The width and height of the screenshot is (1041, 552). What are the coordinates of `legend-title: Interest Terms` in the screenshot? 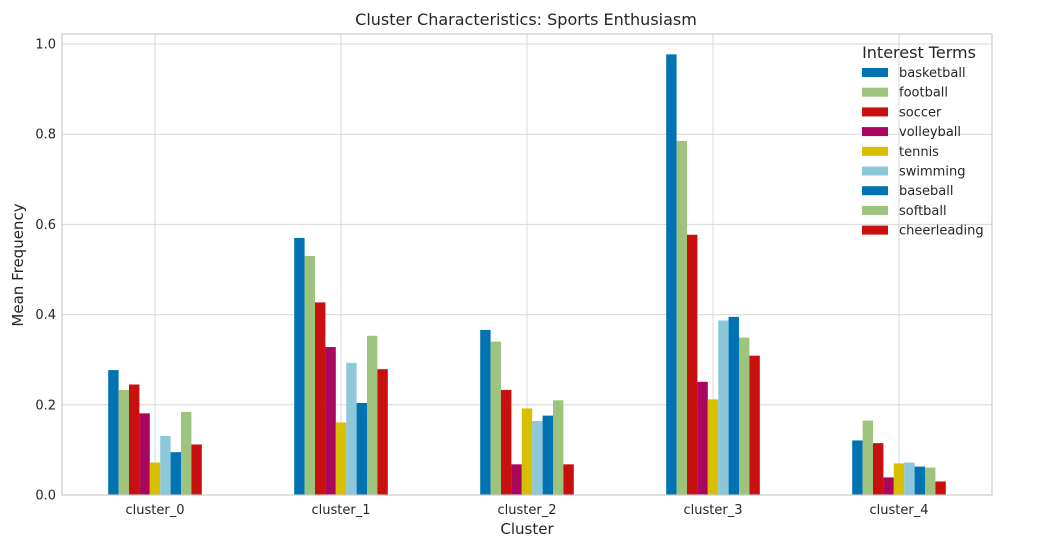 It's located at (919, 52).